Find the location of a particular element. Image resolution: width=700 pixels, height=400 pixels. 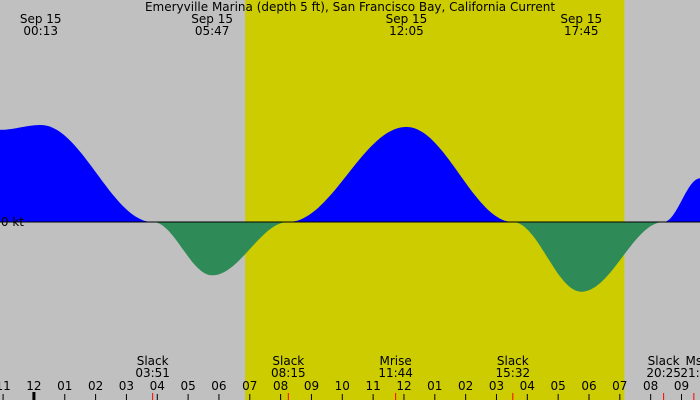

event-name-label: Mrise is located at coordinates (396, 361).